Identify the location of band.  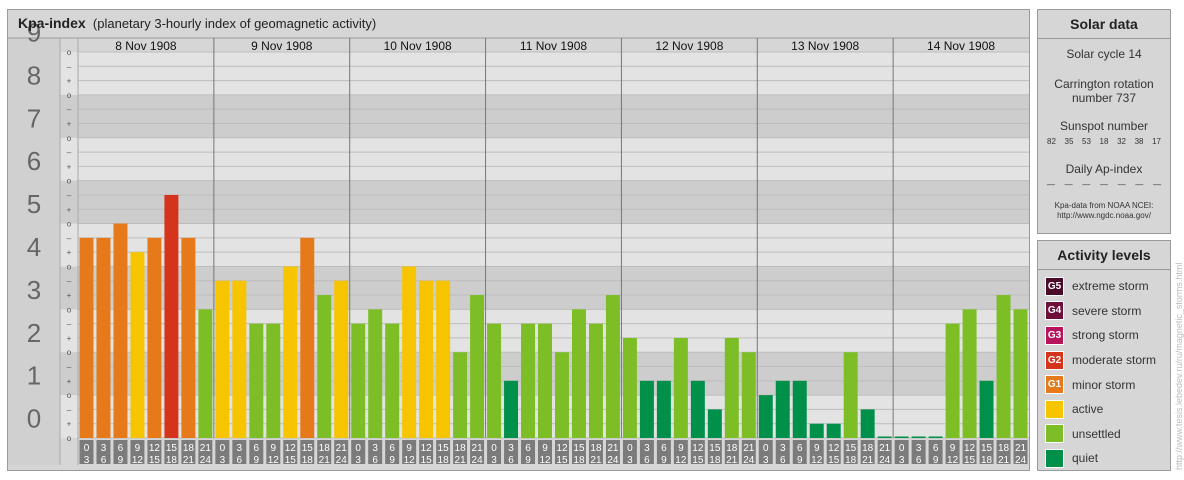
(518, 116).